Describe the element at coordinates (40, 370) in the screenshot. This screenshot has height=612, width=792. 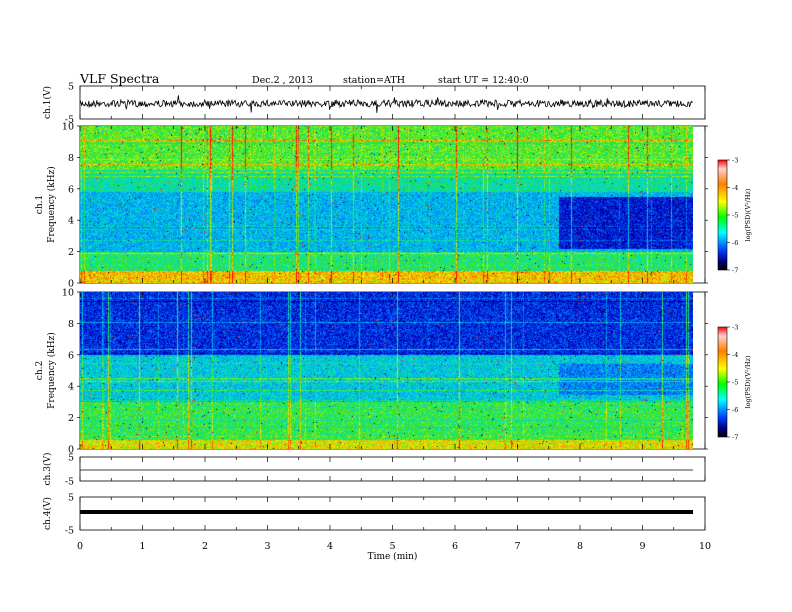
I see `panel-ylabel: ch.2` at that location.